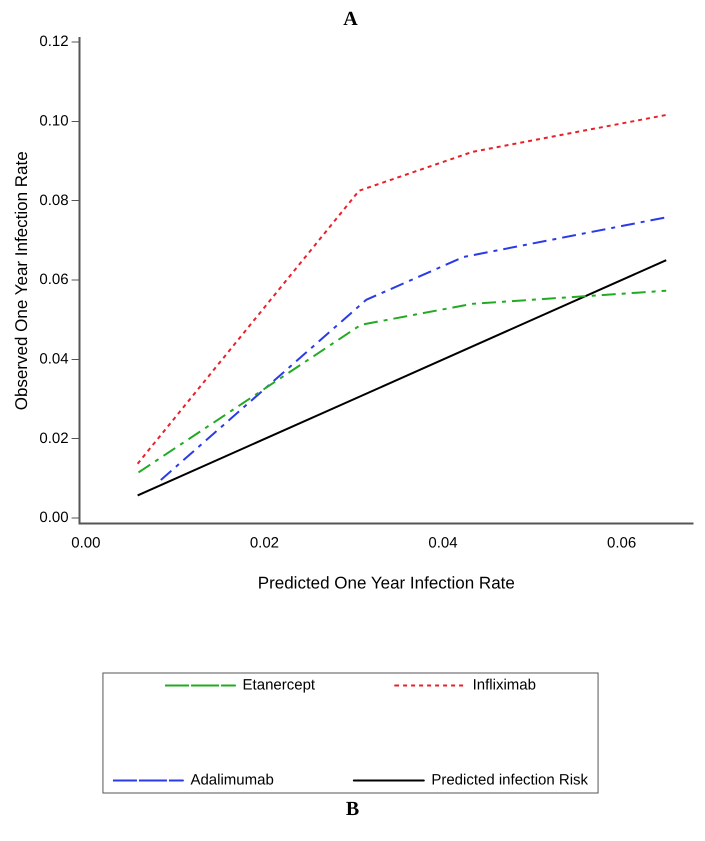  I want to click on x-axis-title: Predicted One Year Infection Rate, so click(386, 582).